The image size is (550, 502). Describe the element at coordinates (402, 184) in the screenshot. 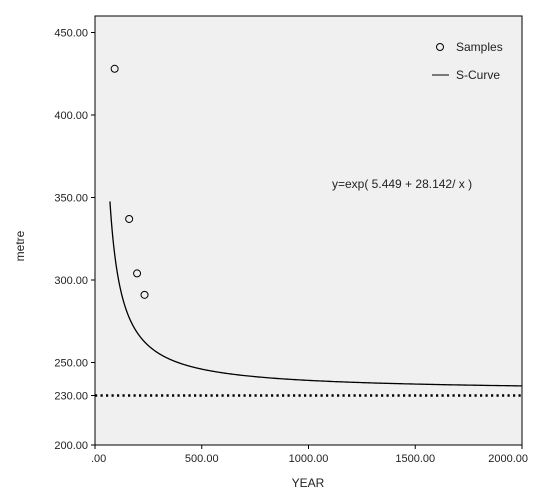

I see `equation-annotation: y=exp( 5.449 + 28.142/ x )` at that location.